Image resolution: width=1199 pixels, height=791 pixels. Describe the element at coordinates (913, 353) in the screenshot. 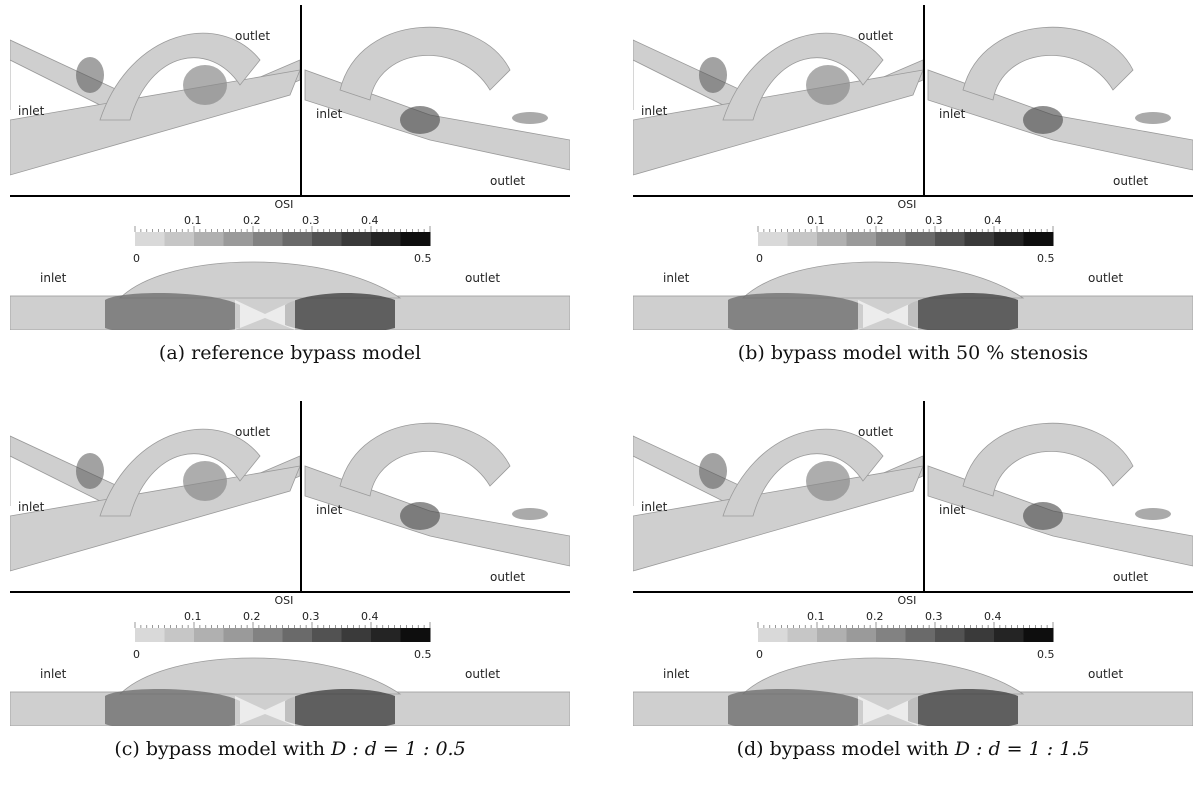

I see `panel-caption: (b) bypass model with 50 % stenosis` at that location.